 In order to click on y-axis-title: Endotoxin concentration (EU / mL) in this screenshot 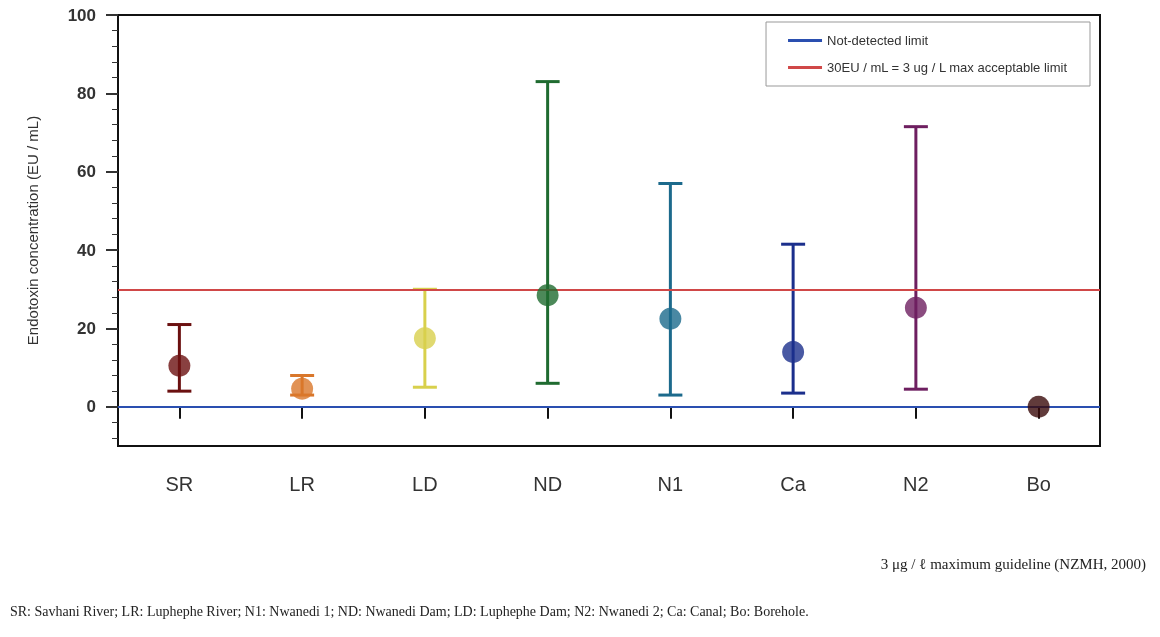, I will do `click(32, 230)`.